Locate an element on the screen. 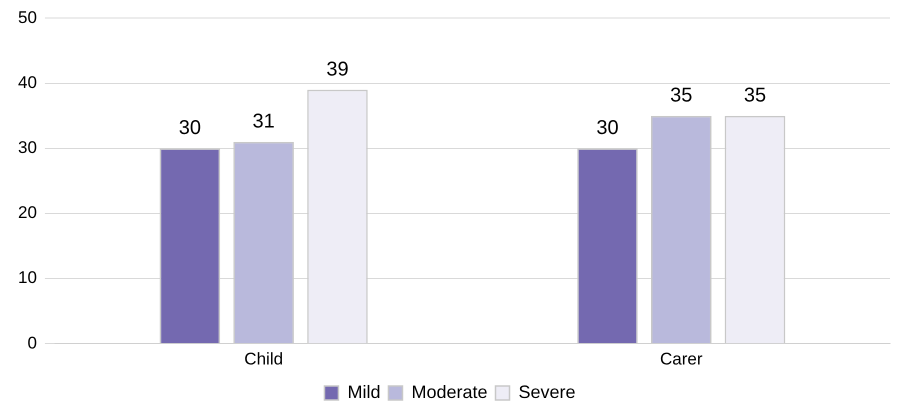 The image size is (900, 412). x-tick-label: Child is located at coordinates (264, 358).